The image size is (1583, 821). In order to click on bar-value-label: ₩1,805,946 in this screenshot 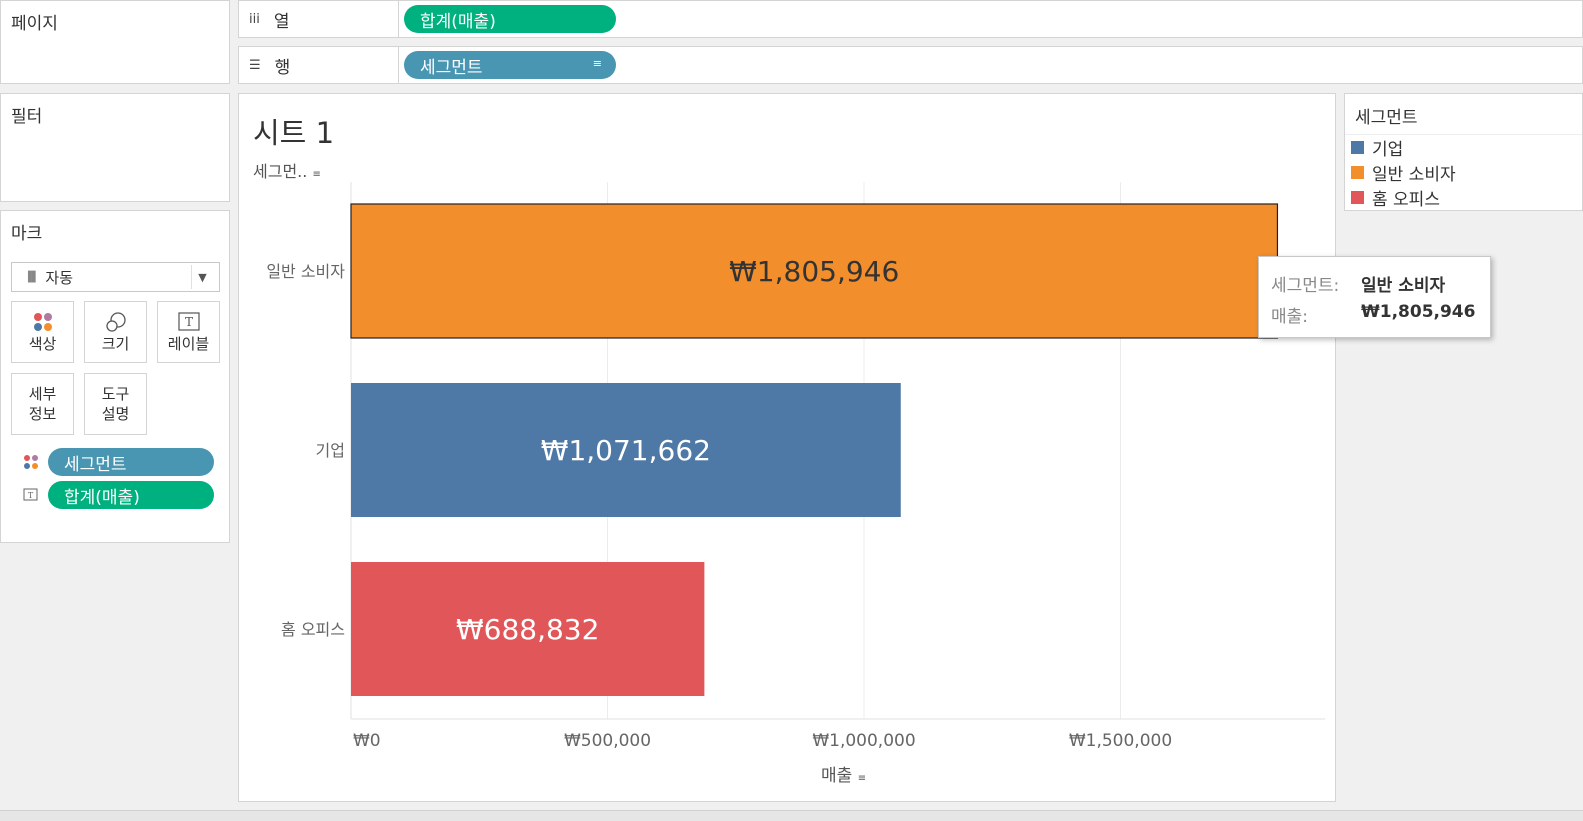, I will do `click(814, 271)`.